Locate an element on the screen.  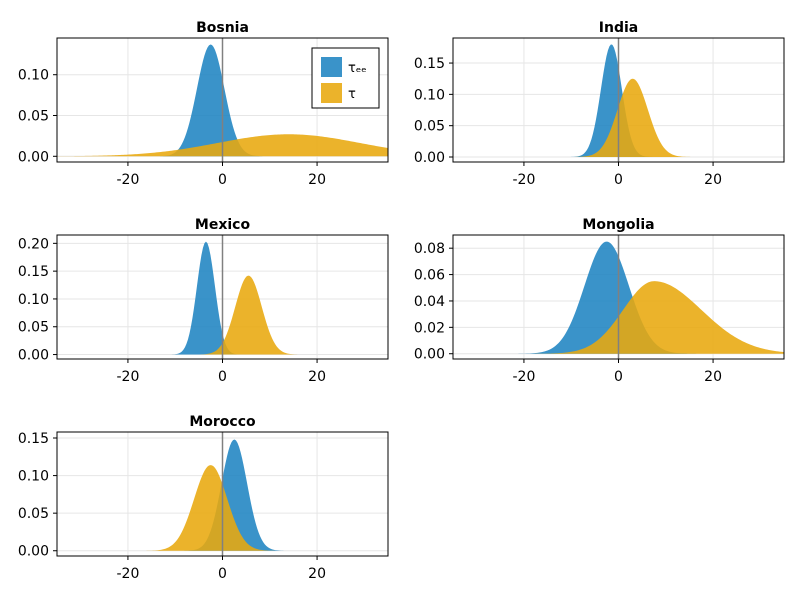
y-tick-label: 0.06 is located at coordinates (429, 276).